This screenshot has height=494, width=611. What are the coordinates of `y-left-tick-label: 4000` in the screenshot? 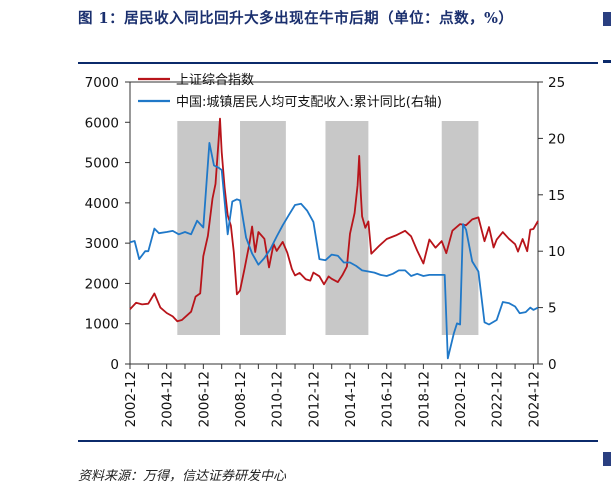 It's located at (102, 204).